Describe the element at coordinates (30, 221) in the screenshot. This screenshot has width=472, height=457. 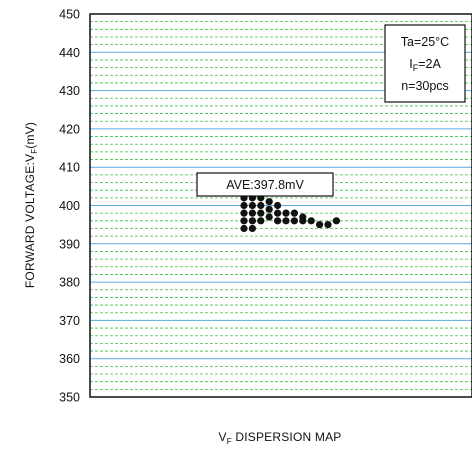
I see `y-axis-label-main: FORWARD VOLTAGE:V` at that location.